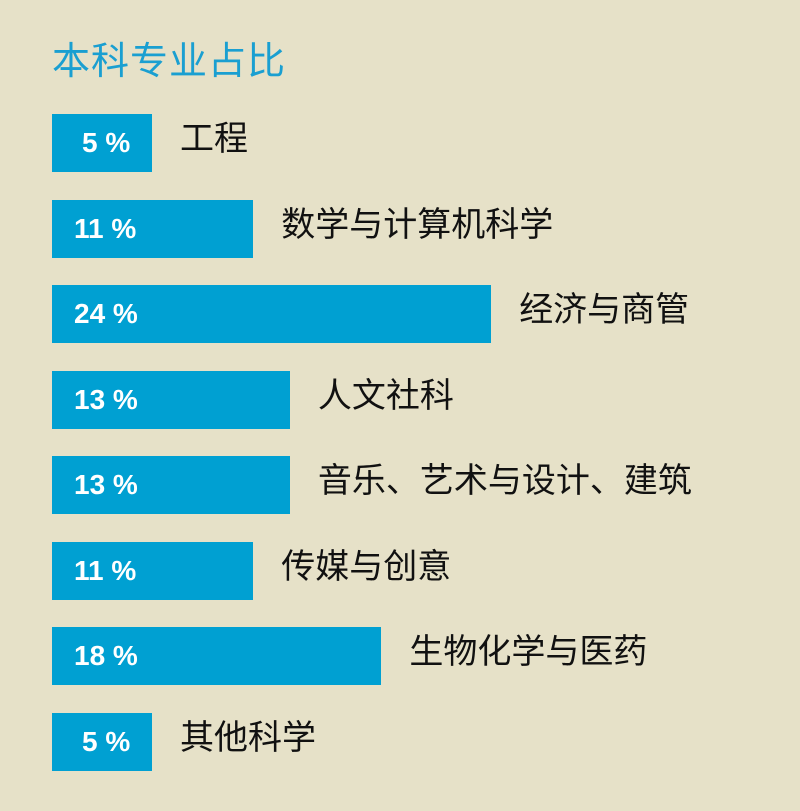 This screenshot has height=811, width=800. What do you see at coordinates (169, 61) in the screenshot?
I see `chart-title: 本科专业占比` at bounding box center [169, 61].